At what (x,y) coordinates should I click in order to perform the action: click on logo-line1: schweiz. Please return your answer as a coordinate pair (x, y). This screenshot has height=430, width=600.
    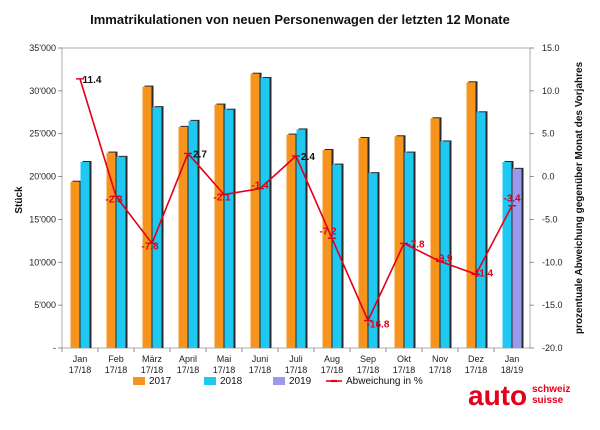
    Looking at the image, I should click on (551, 389).